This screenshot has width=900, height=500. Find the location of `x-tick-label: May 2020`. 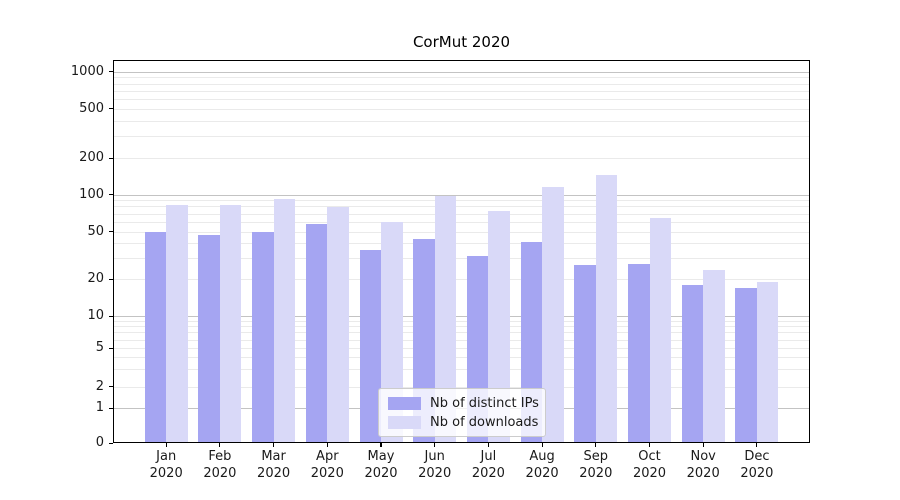

x-tick-label: May 2020 is located at coordinates (381, 465).